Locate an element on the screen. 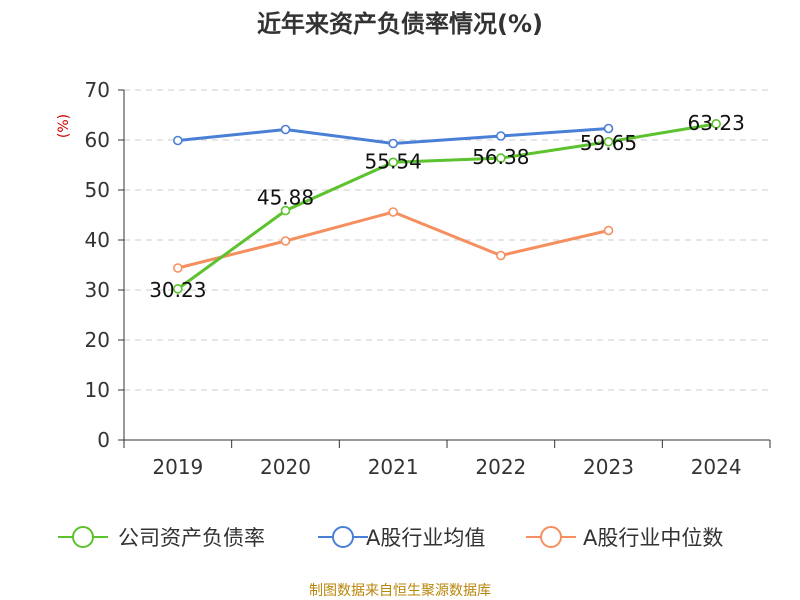  x-tick-label: 2019 is located at coordinates (177, 467).